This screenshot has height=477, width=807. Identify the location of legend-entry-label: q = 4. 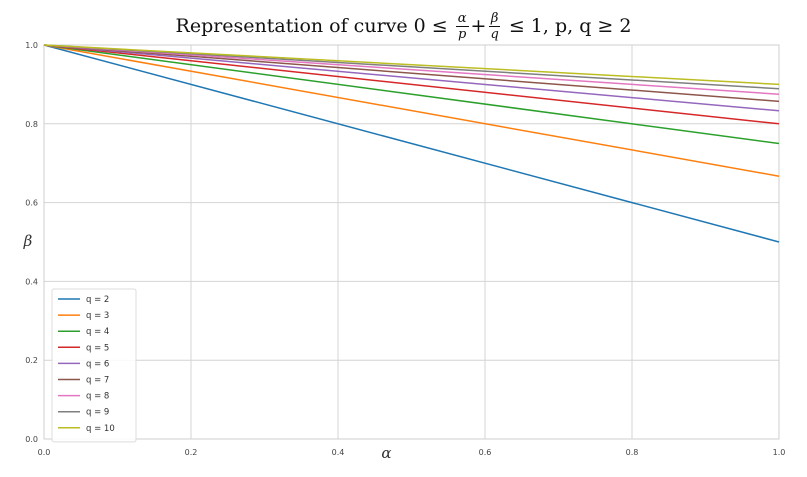
(97, 332).